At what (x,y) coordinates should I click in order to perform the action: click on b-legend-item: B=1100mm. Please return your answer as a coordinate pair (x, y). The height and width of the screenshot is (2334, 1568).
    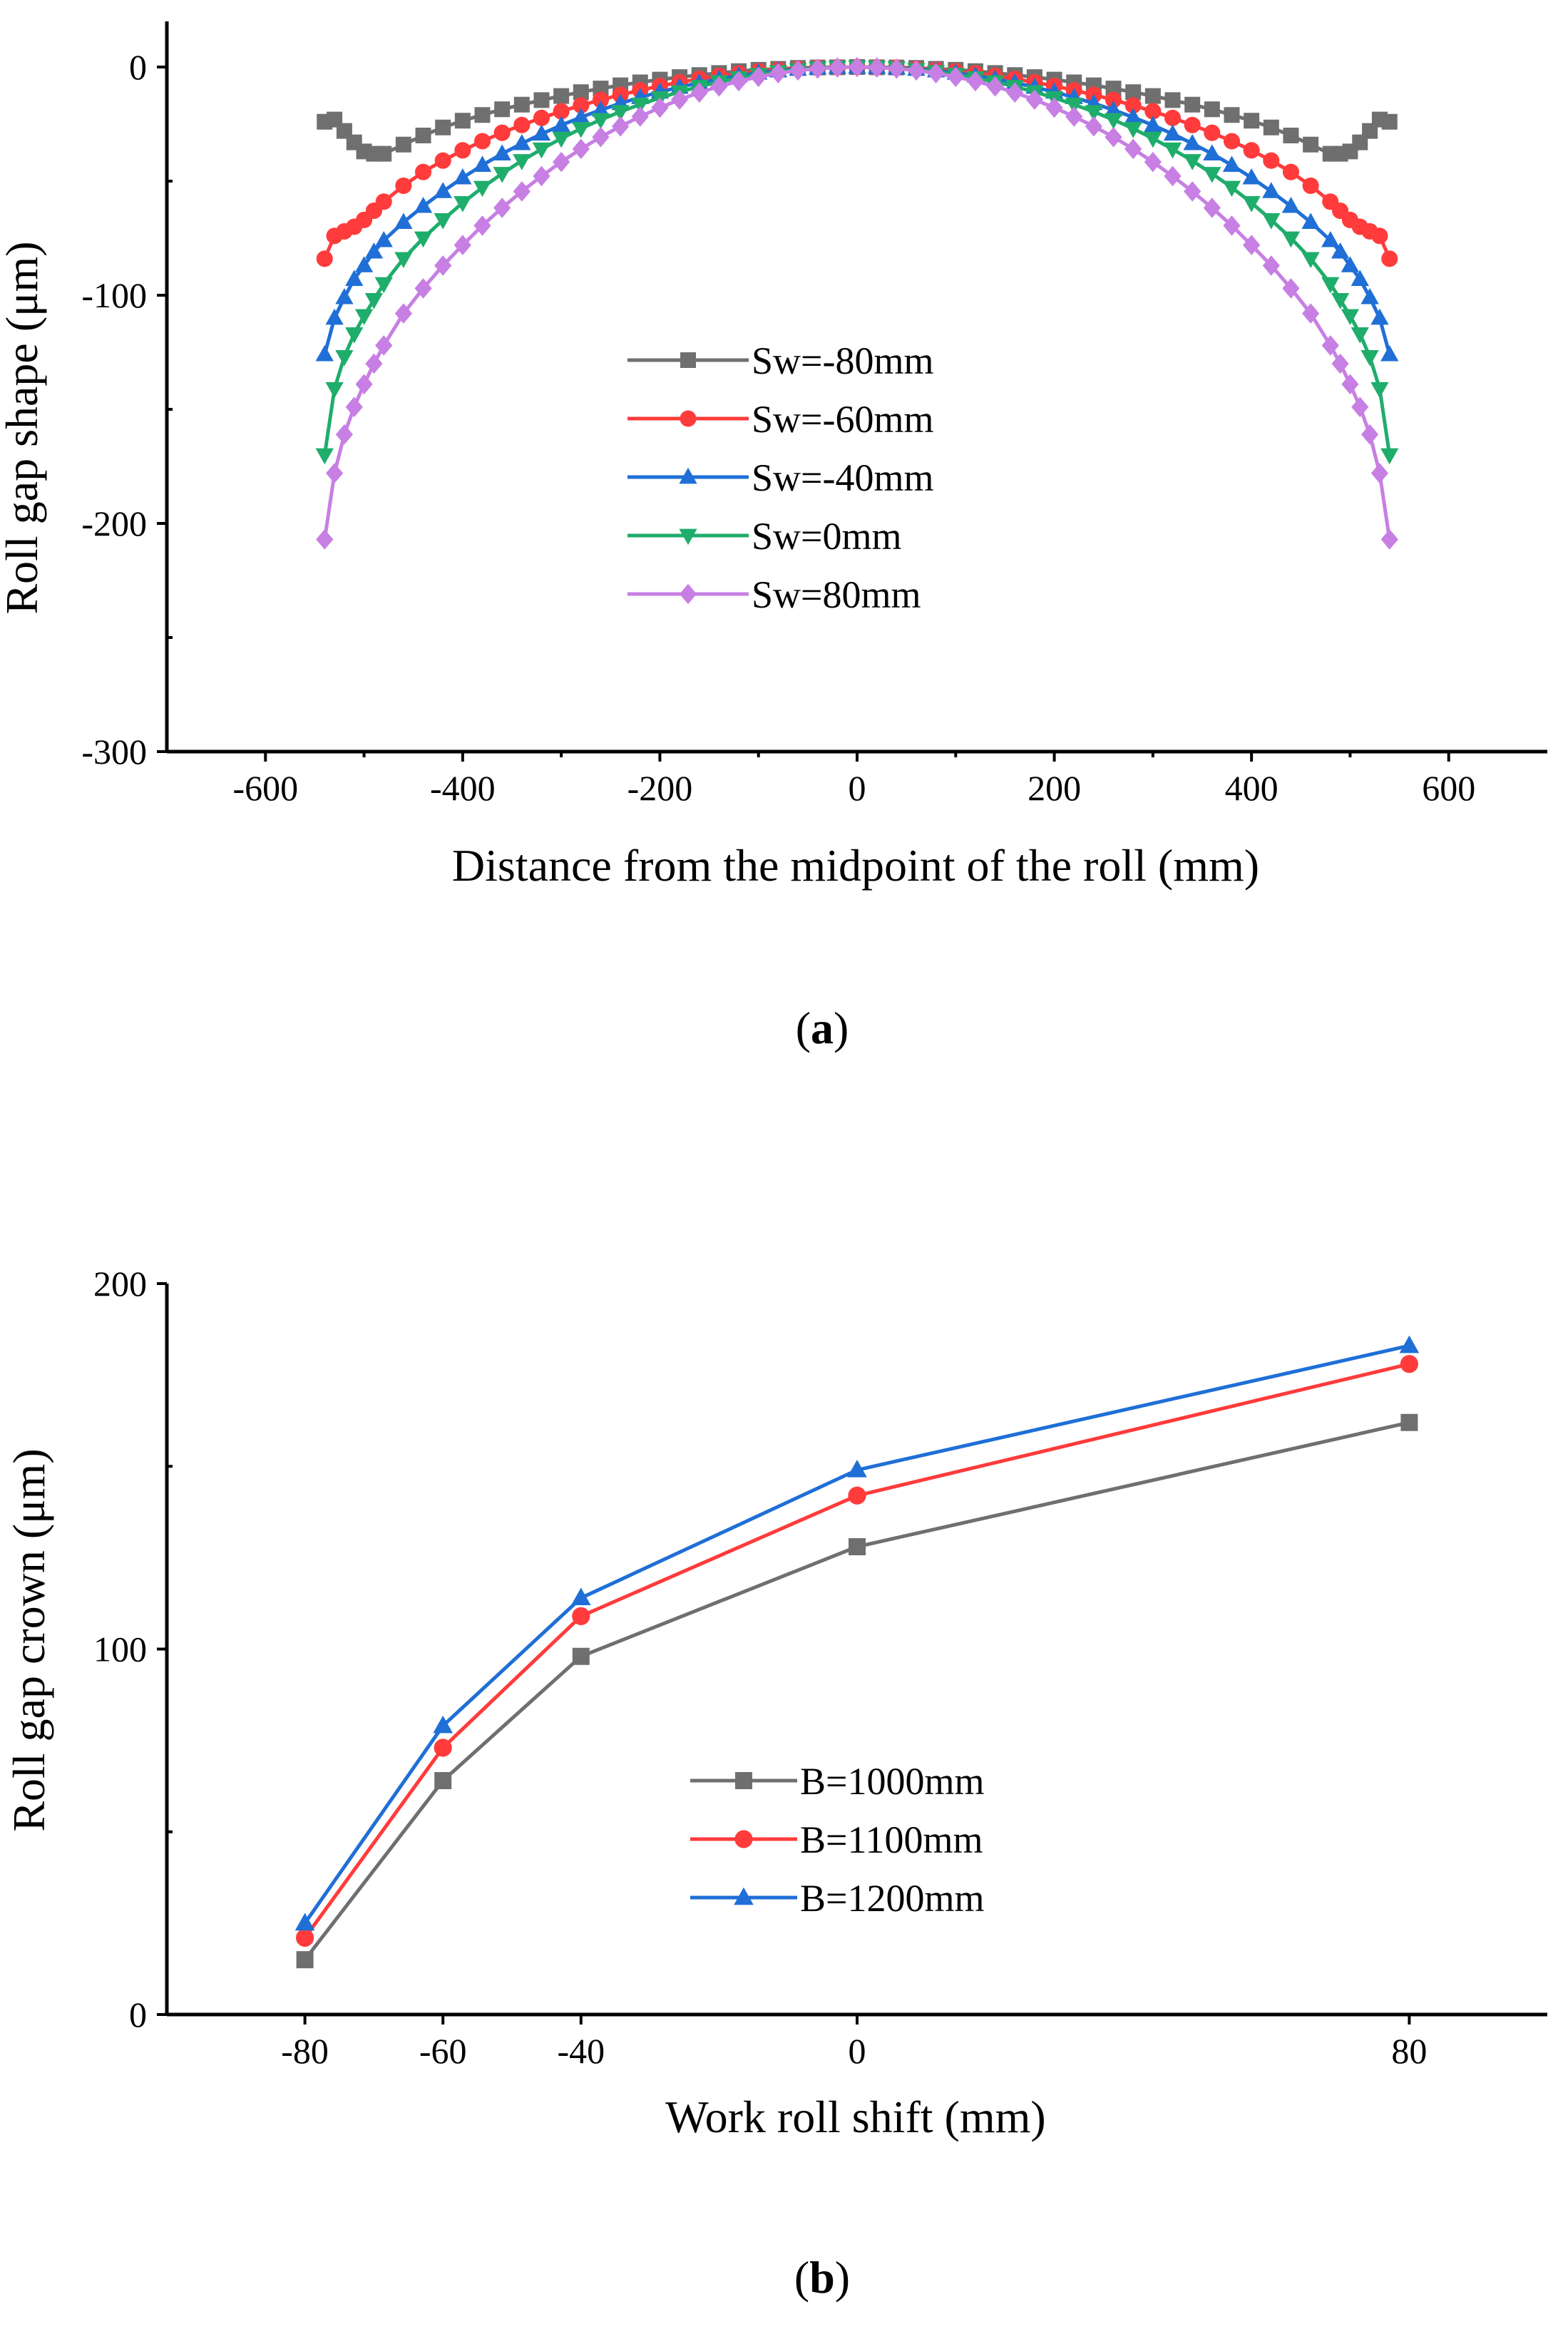
    Looking at the image, I should click on (836, 1839).